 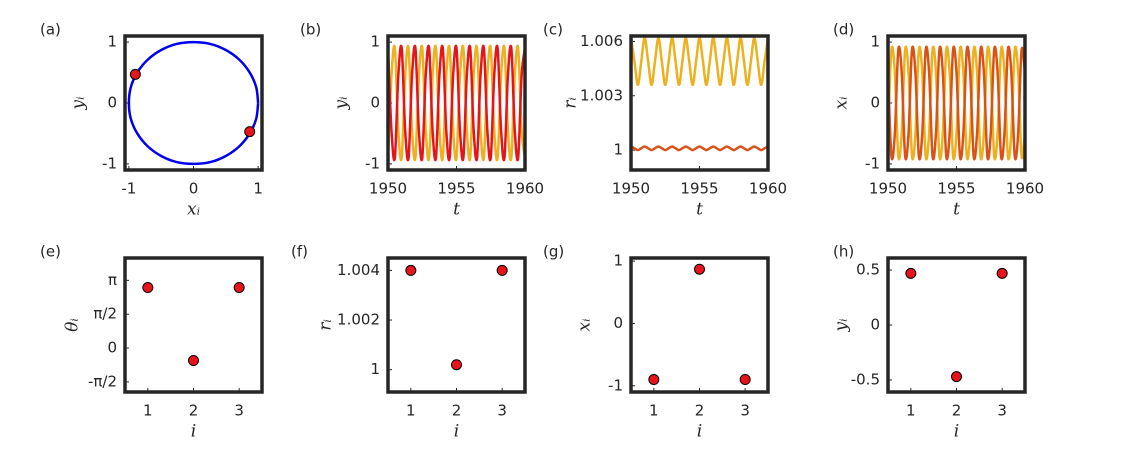 What do you see at coordinates (865, 379) in the screenshot?
I see `y-tick-label: -0.5` at bounding box center [865, 379].